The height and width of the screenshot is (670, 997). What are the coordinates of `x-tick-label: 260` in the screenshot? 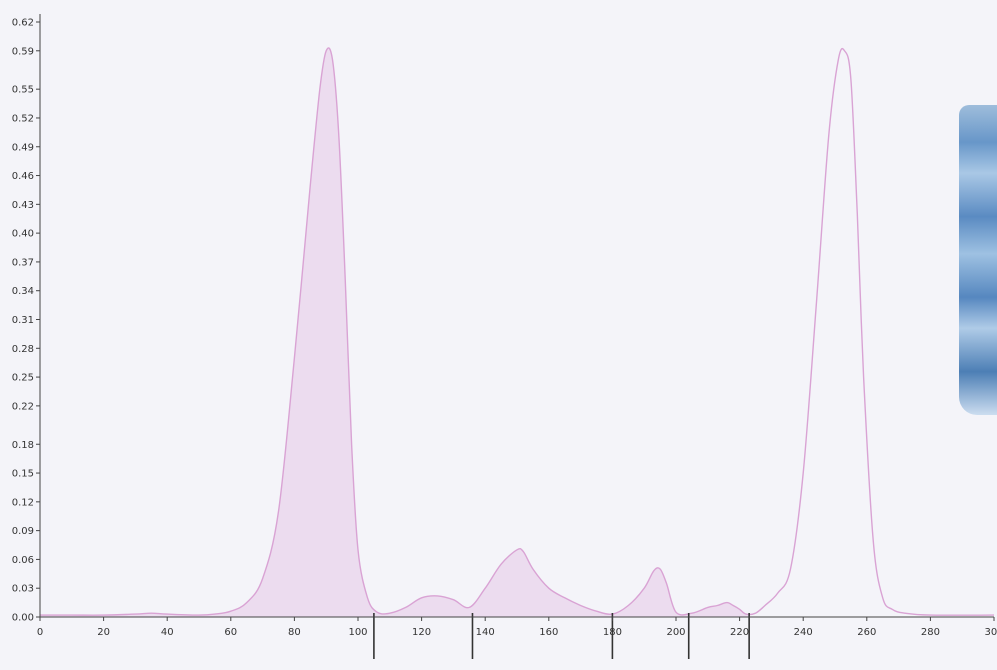 It's located at (866, 632).